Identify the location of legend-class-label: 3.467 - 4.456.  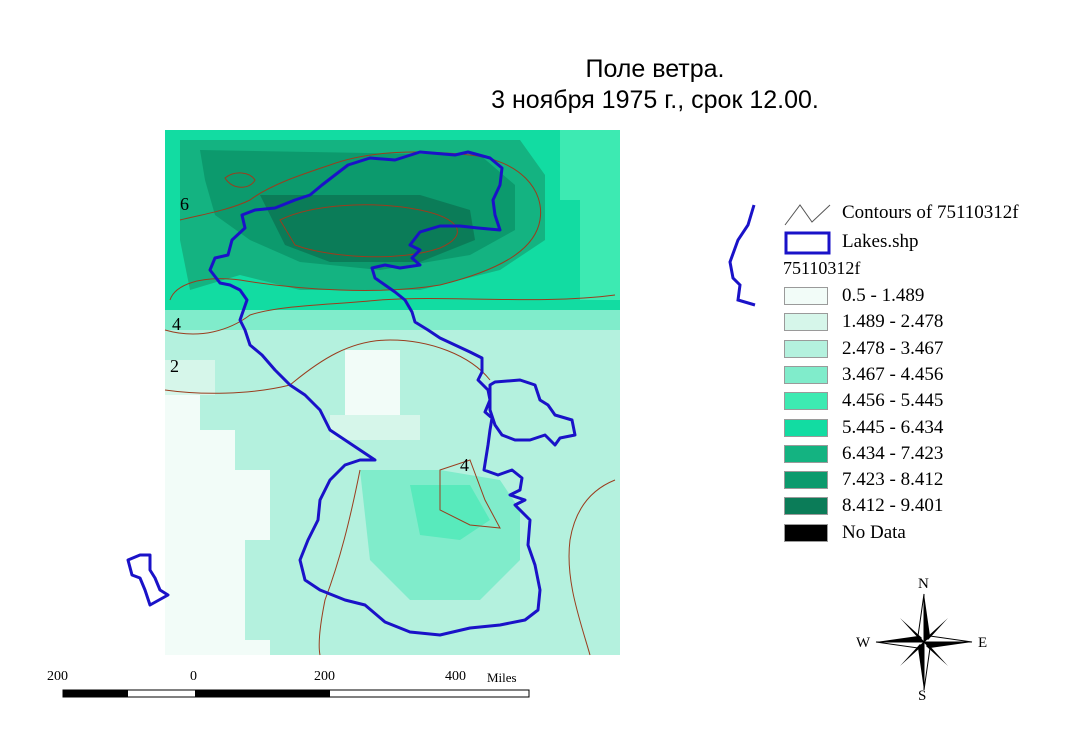
(893, 374).